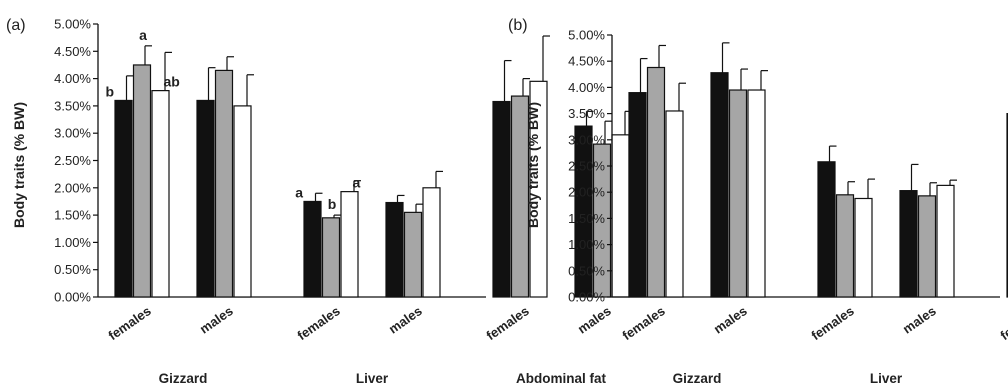 This screenshot has width=1008, height=388. What do you see at coordinates (19, 165) in the screenshot?
I see `panel-a-y-axis-label: Body traits (% BW)` at bounding box center [19, 165].